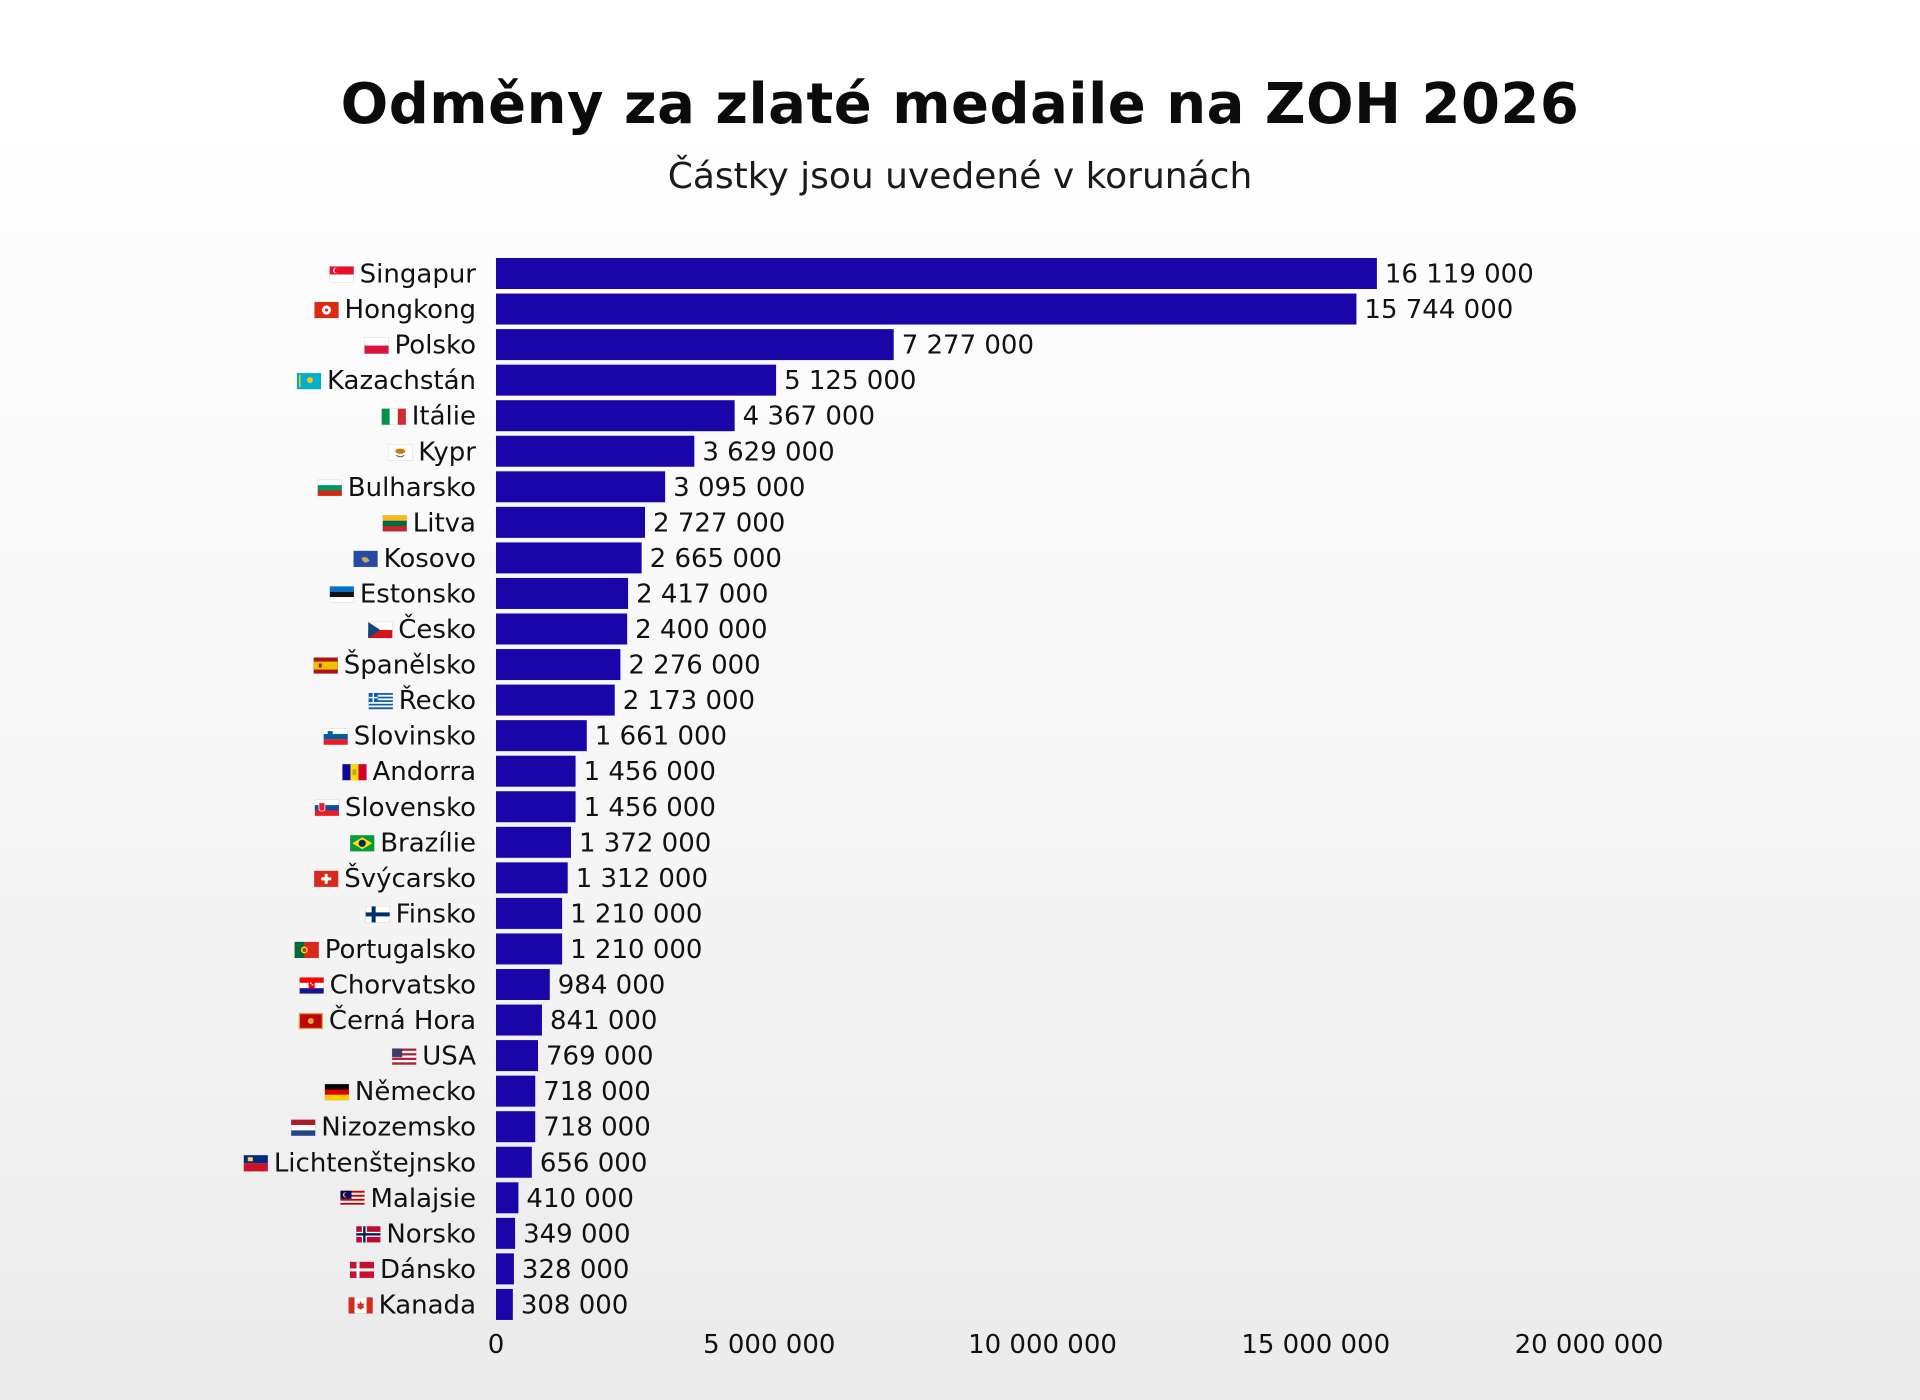  Describe the element at coordinates (600, 1057) in the screenshot. I see `bar-value-label: 769 000` at that location.